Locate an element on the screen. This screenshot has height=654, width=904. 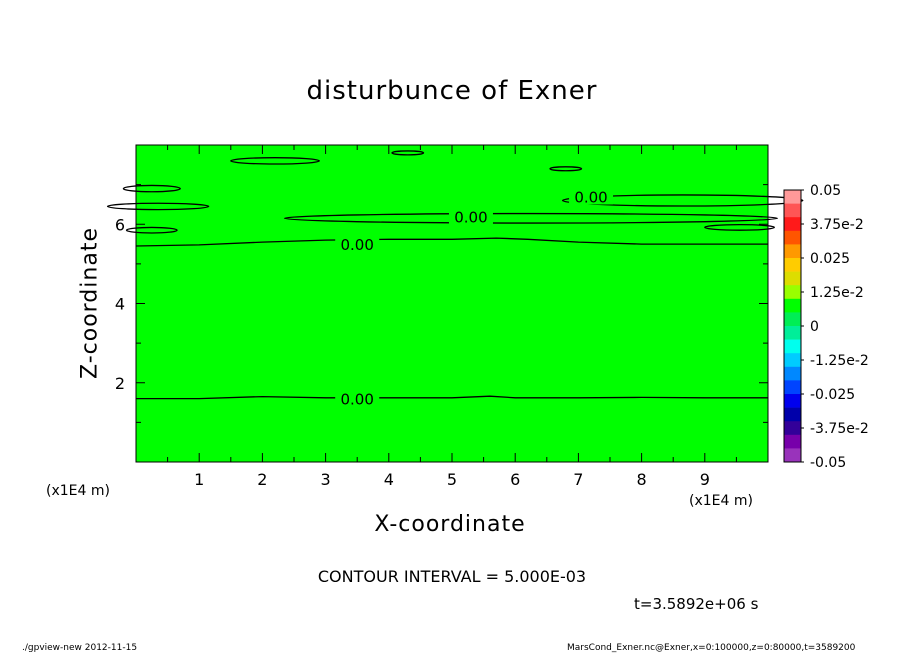
contour-label-0: 0.00 is located at coordinates (356, 400).